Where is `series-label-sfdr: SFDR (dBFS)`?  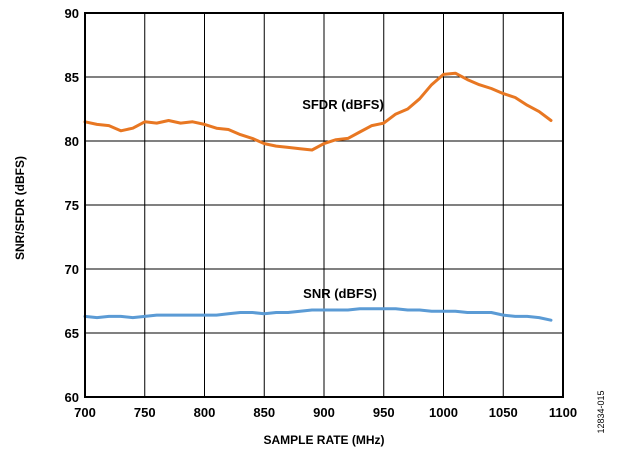
series-label-sfdr: SFDR (dBFS) is located at coordinates (343, 104).